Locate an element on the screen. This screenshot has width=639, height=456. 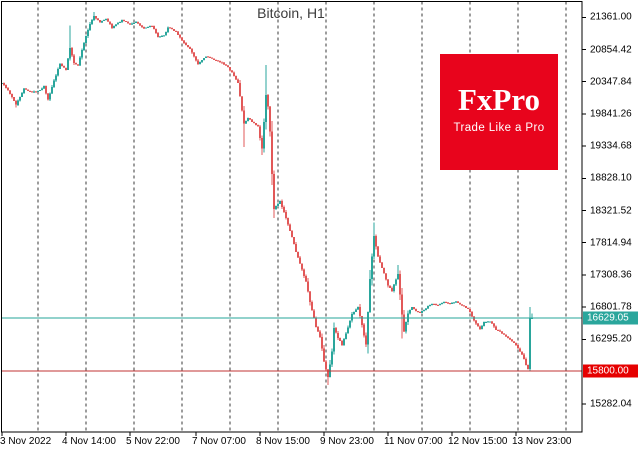
price-axis-label: 17814.94 is located at coordinates (611, 243).